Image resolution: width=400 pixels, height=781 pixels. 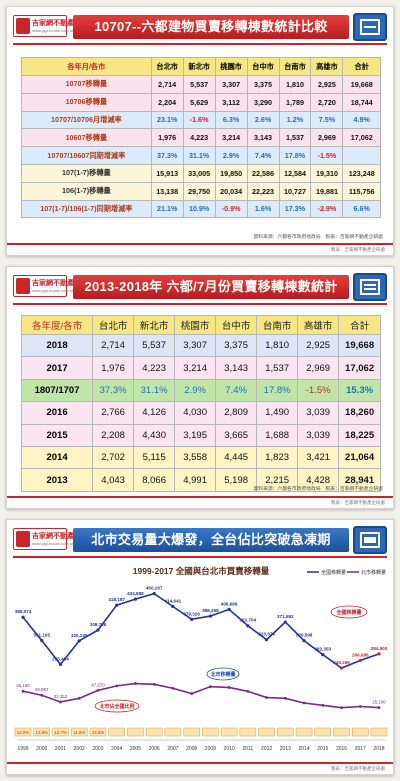 I want to click on series-line-total, so click(x=201, y=630).